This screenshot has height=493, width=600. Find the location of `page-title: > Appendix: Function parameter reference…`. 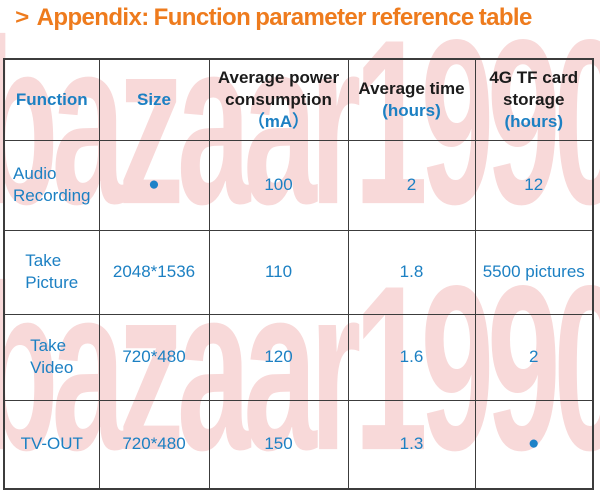

page-title: > Appendix: Function parameter reference… is located at coordinates (274, 18).